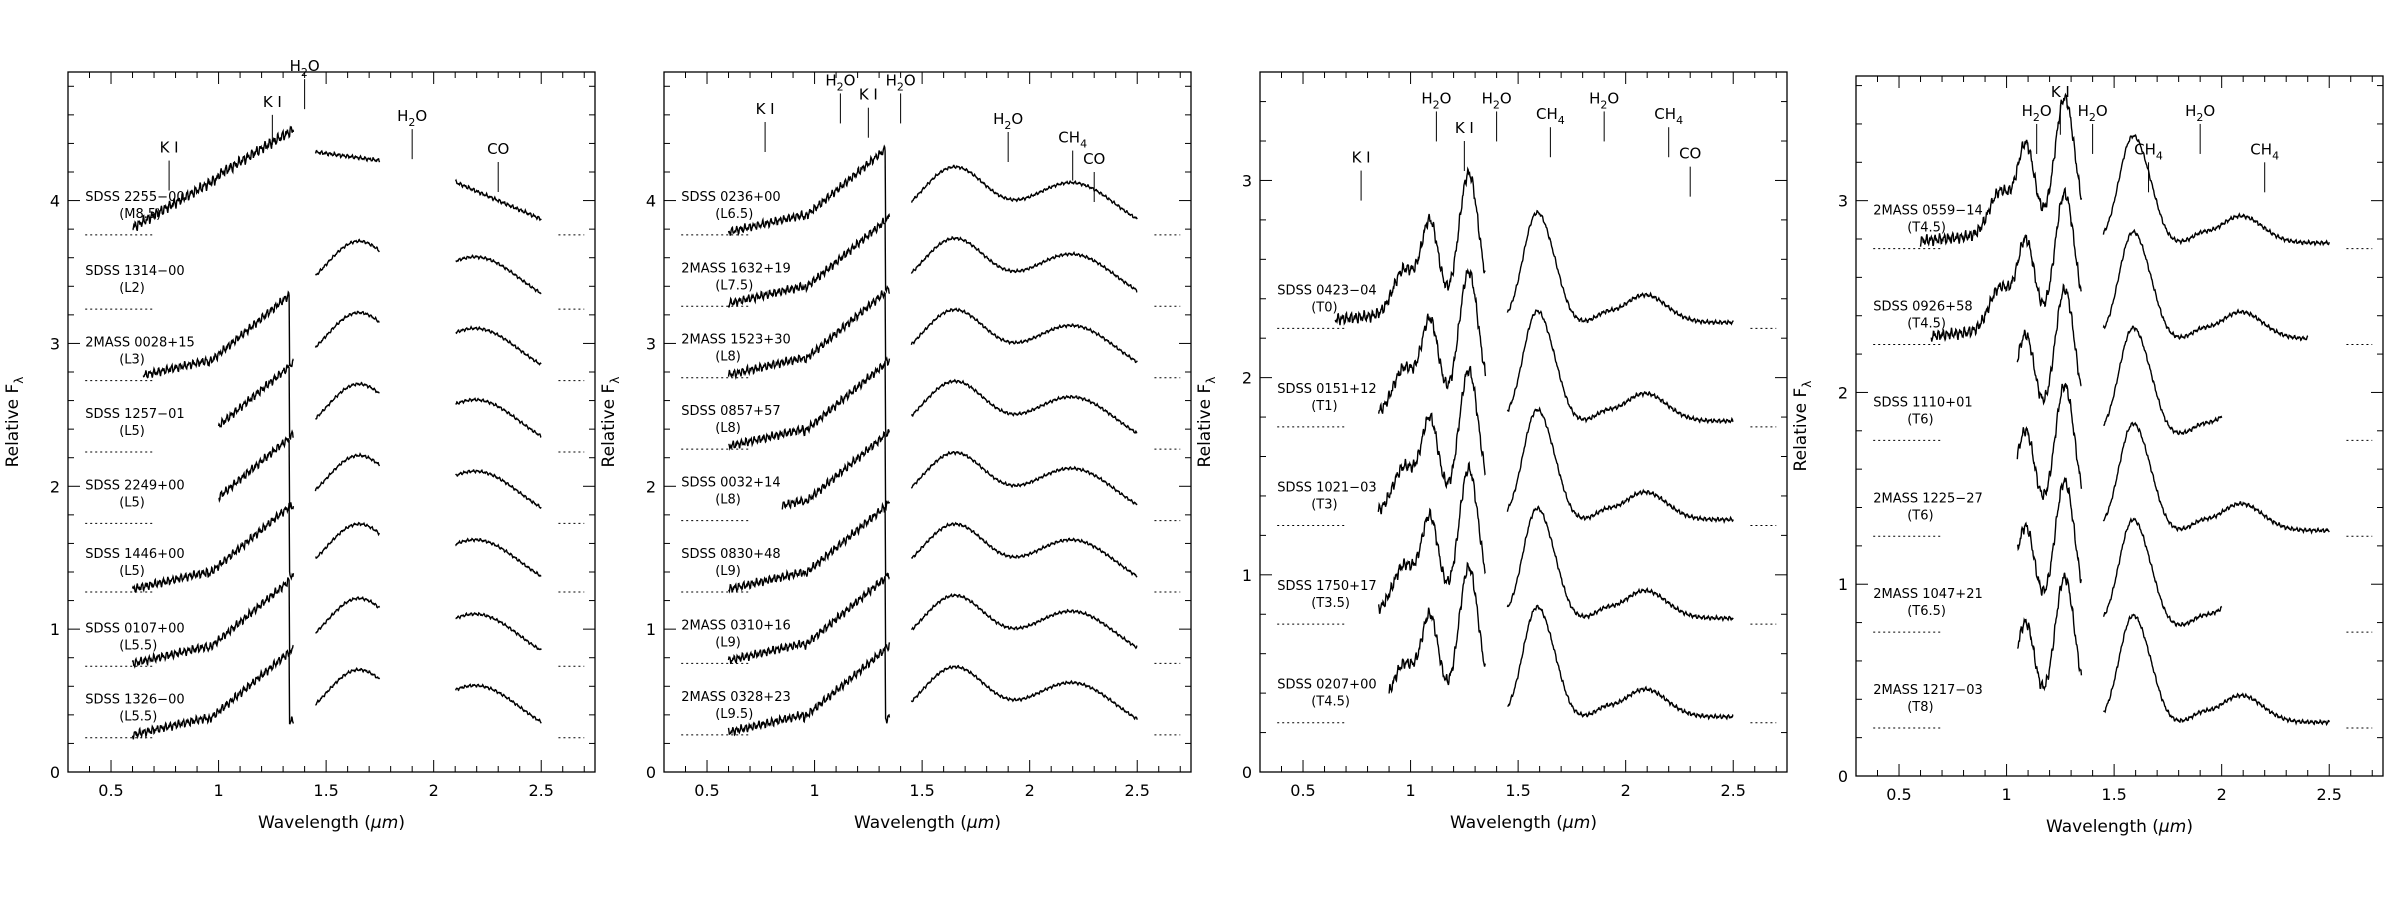 The width and height of the screenshot is (2400, 900). Describe the element at coordinates (1920, 515) in the screenshot. I see `spectral-type: (T6)` at that location.